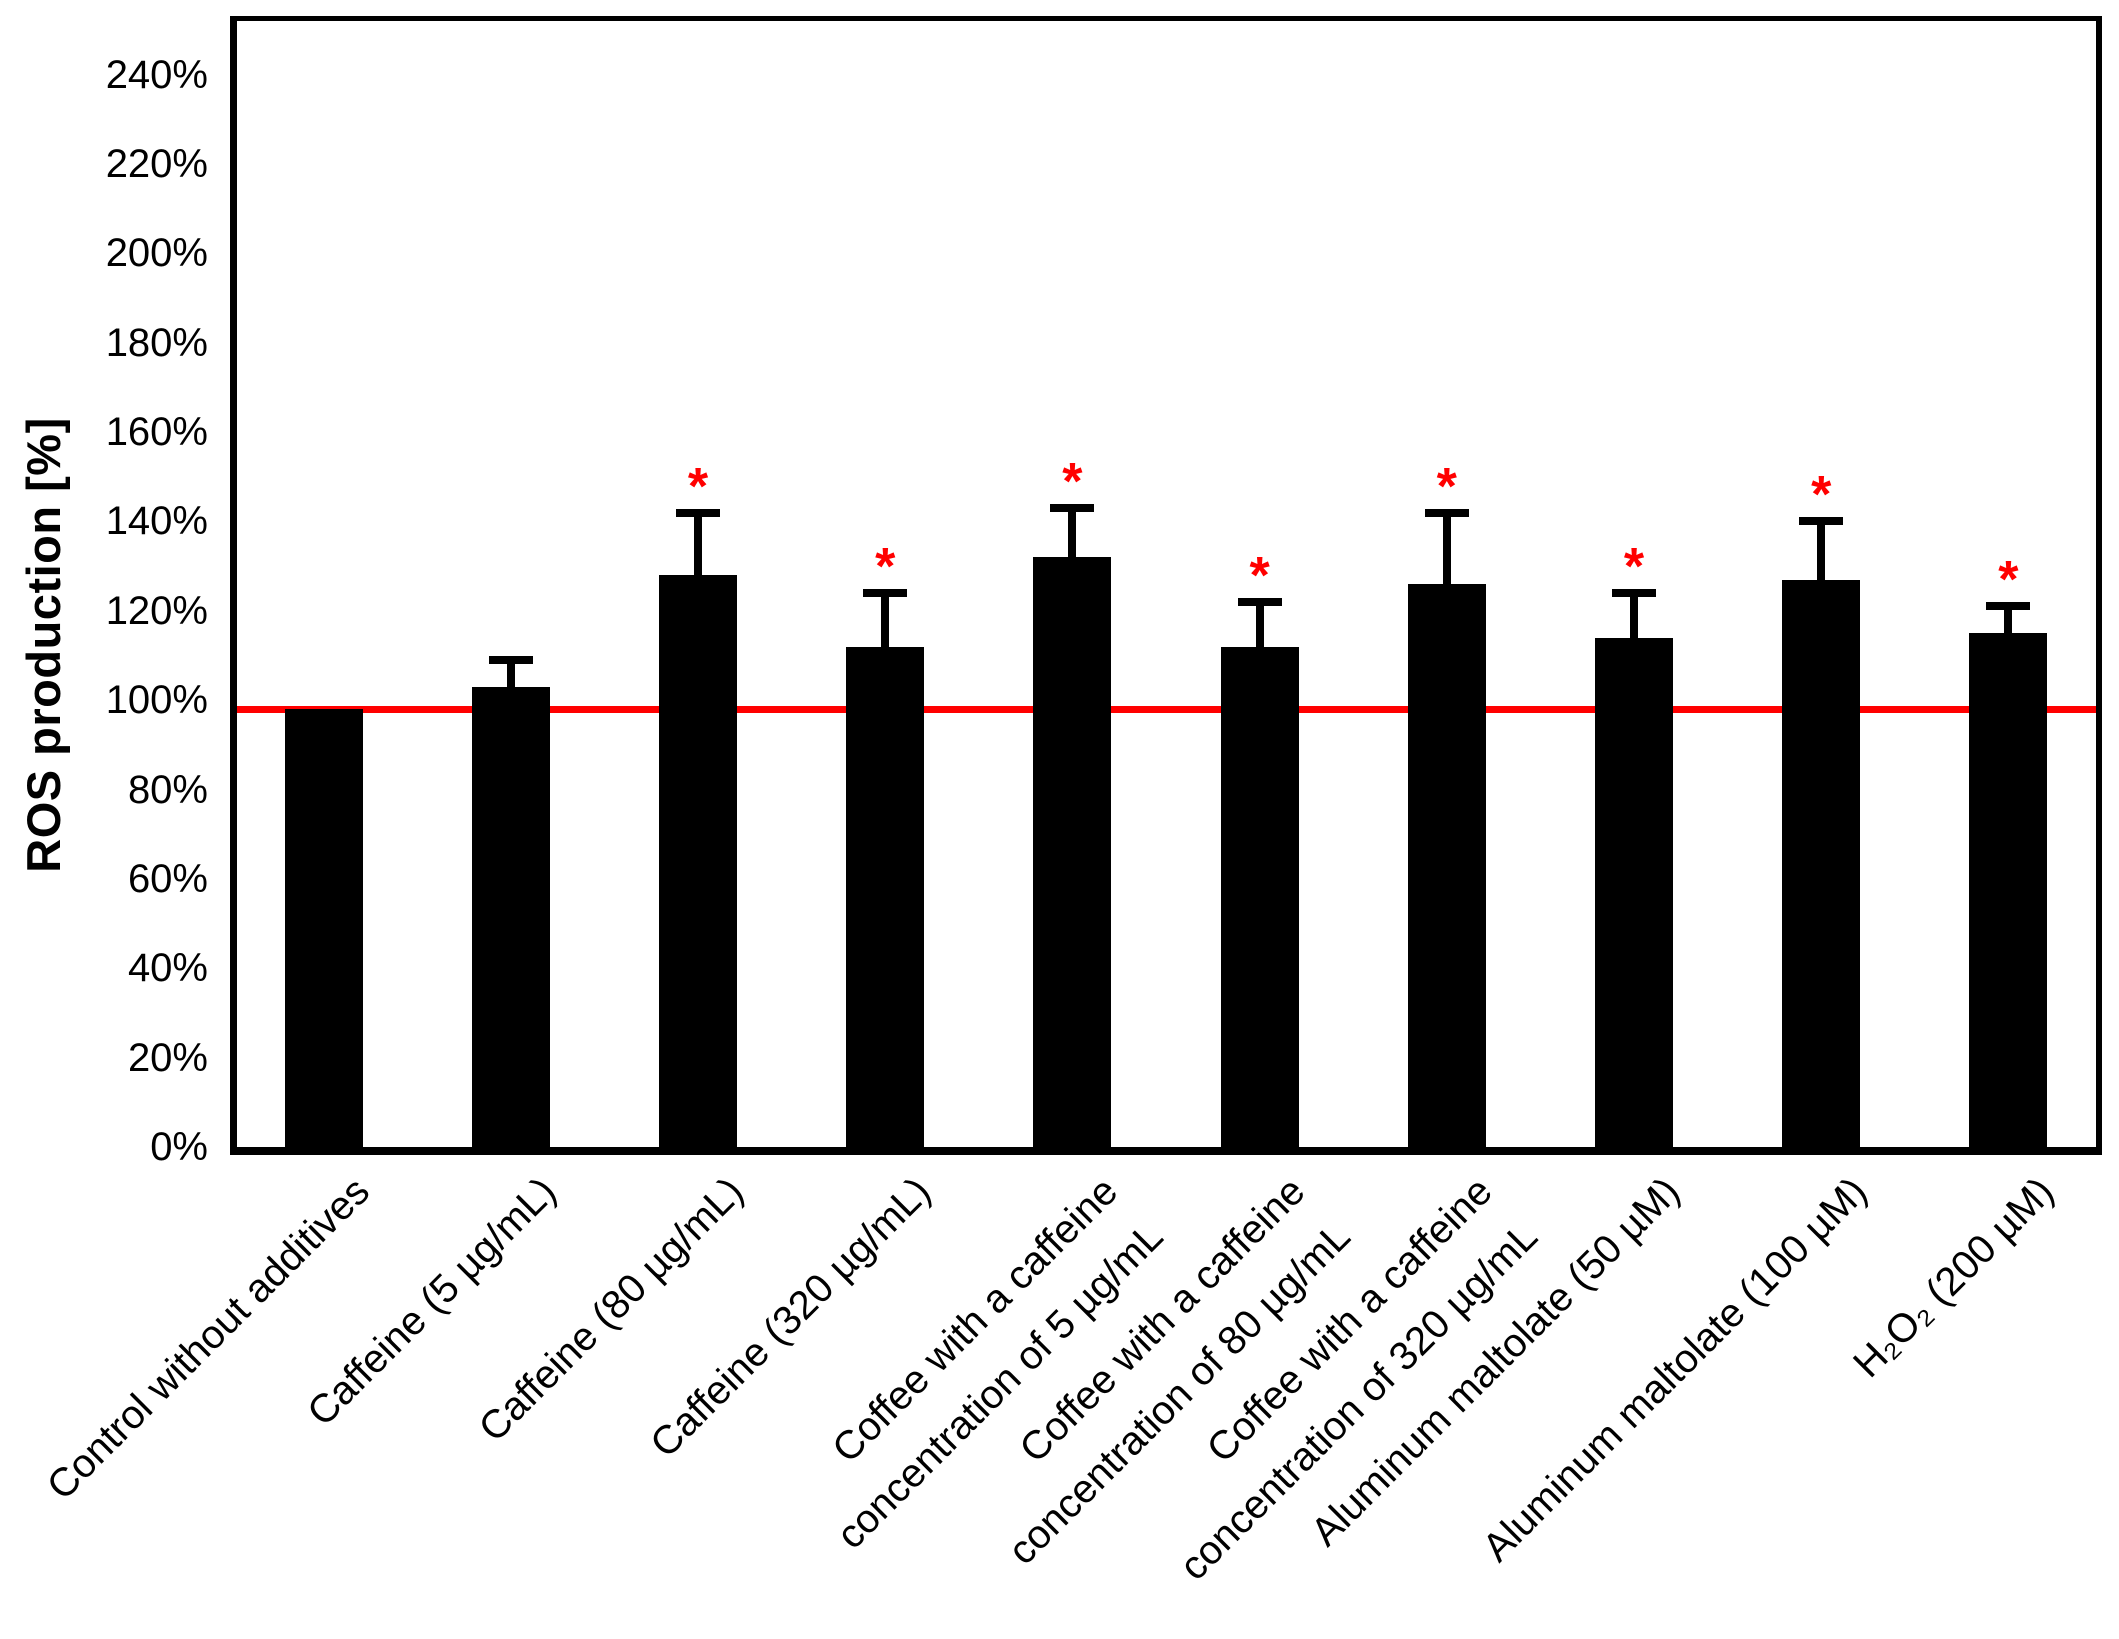 Image resolution: width=2119 pixels, height=1639 pixels. What do you see at coordinates (167, 968) in the screenshot?
I see `y-tick-label: 40%` at bounding box center [167, 968].